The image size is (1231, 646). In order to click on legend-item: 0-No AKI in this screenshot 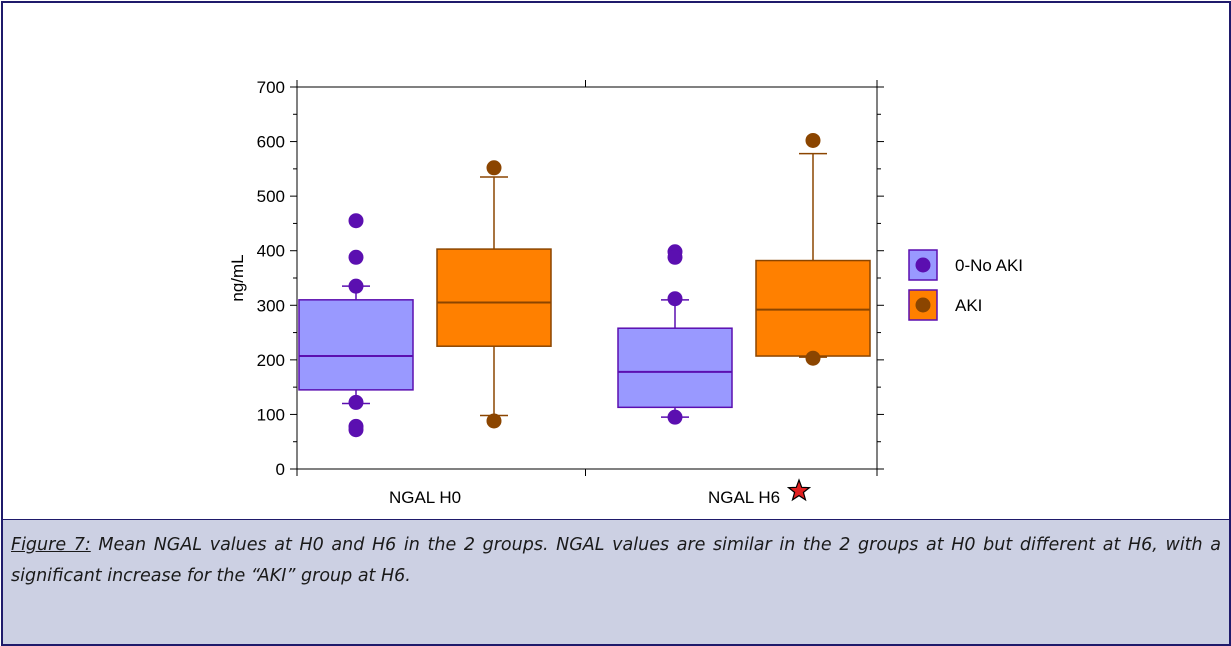, I will do `click(965, 265)`.